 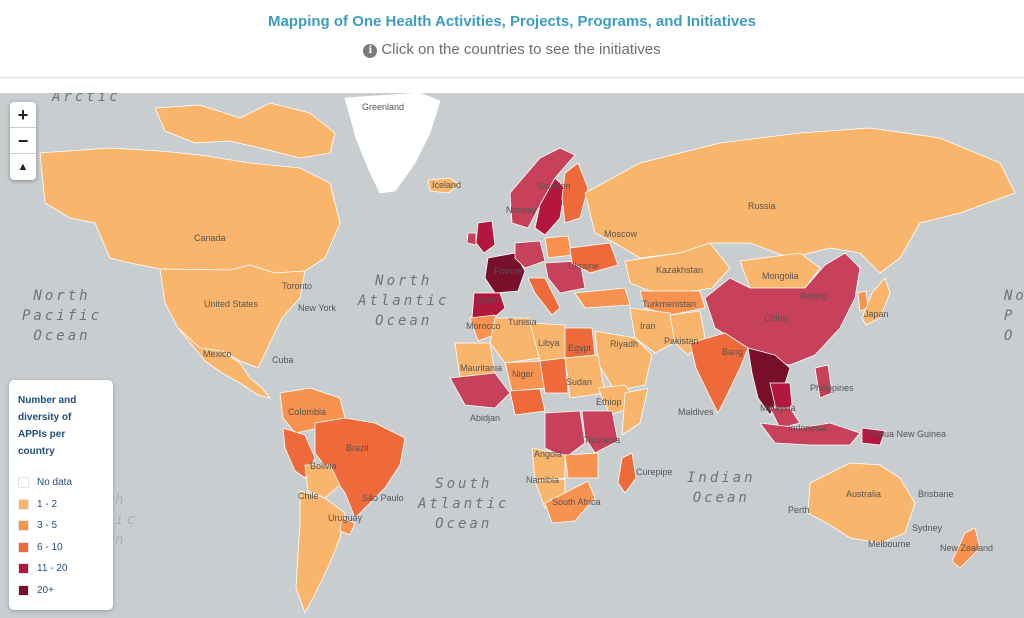 What do you see at coordinates (548, 454) in the screenshot?
I see `place-label: Angola` at bounding box center [548, 454].